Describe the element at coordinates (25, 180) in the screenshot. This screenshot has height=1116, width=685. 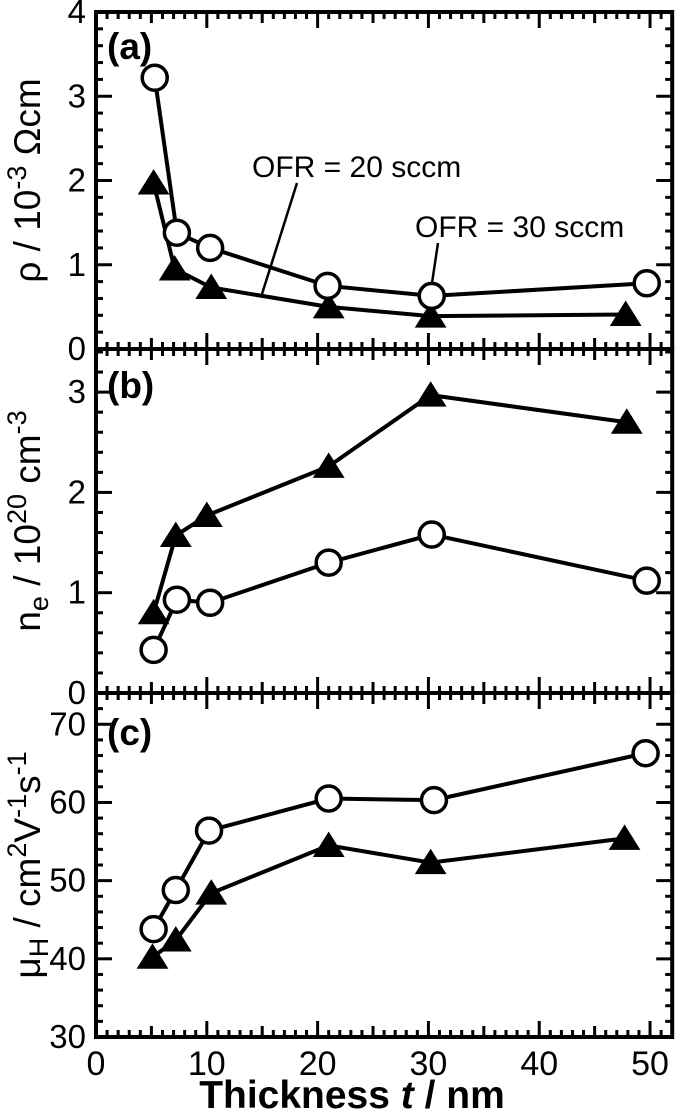
I see `y-axis-title: ρ / 10-3 Ωcm` at that location.